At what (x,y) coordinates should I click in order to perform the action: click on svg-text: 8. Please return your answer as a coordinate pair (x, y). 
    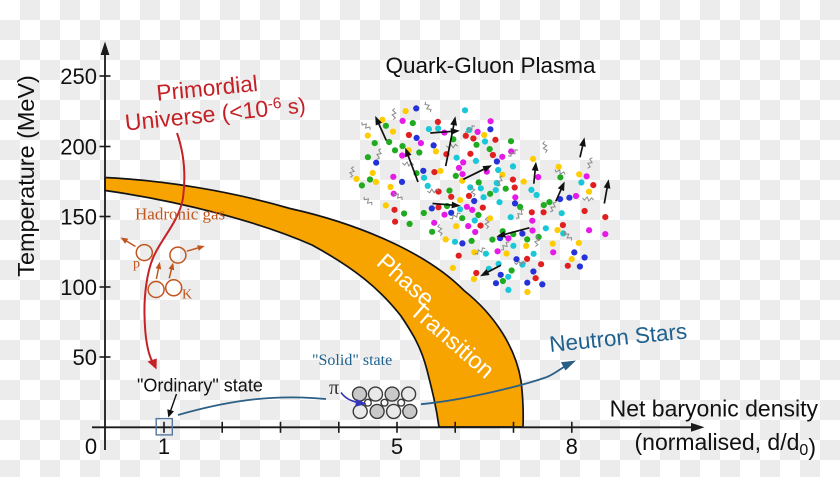
    Looking at the image, I should click on (572, 446).